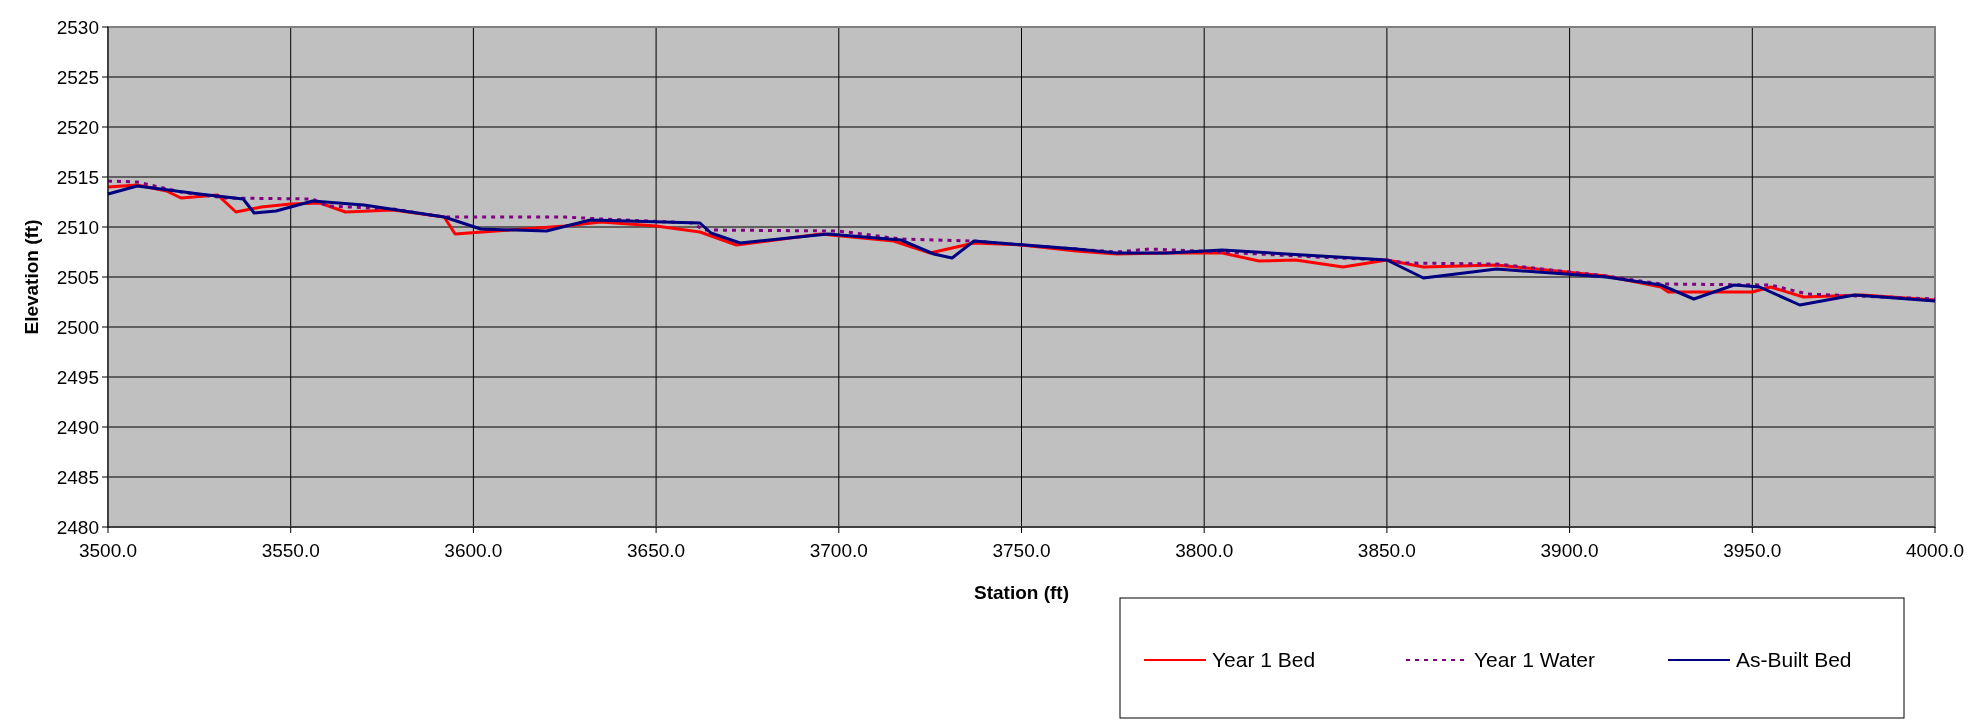 The image size is (1986, 722). I want to click on x-tick-label: 3600.0, so click(473, 550).